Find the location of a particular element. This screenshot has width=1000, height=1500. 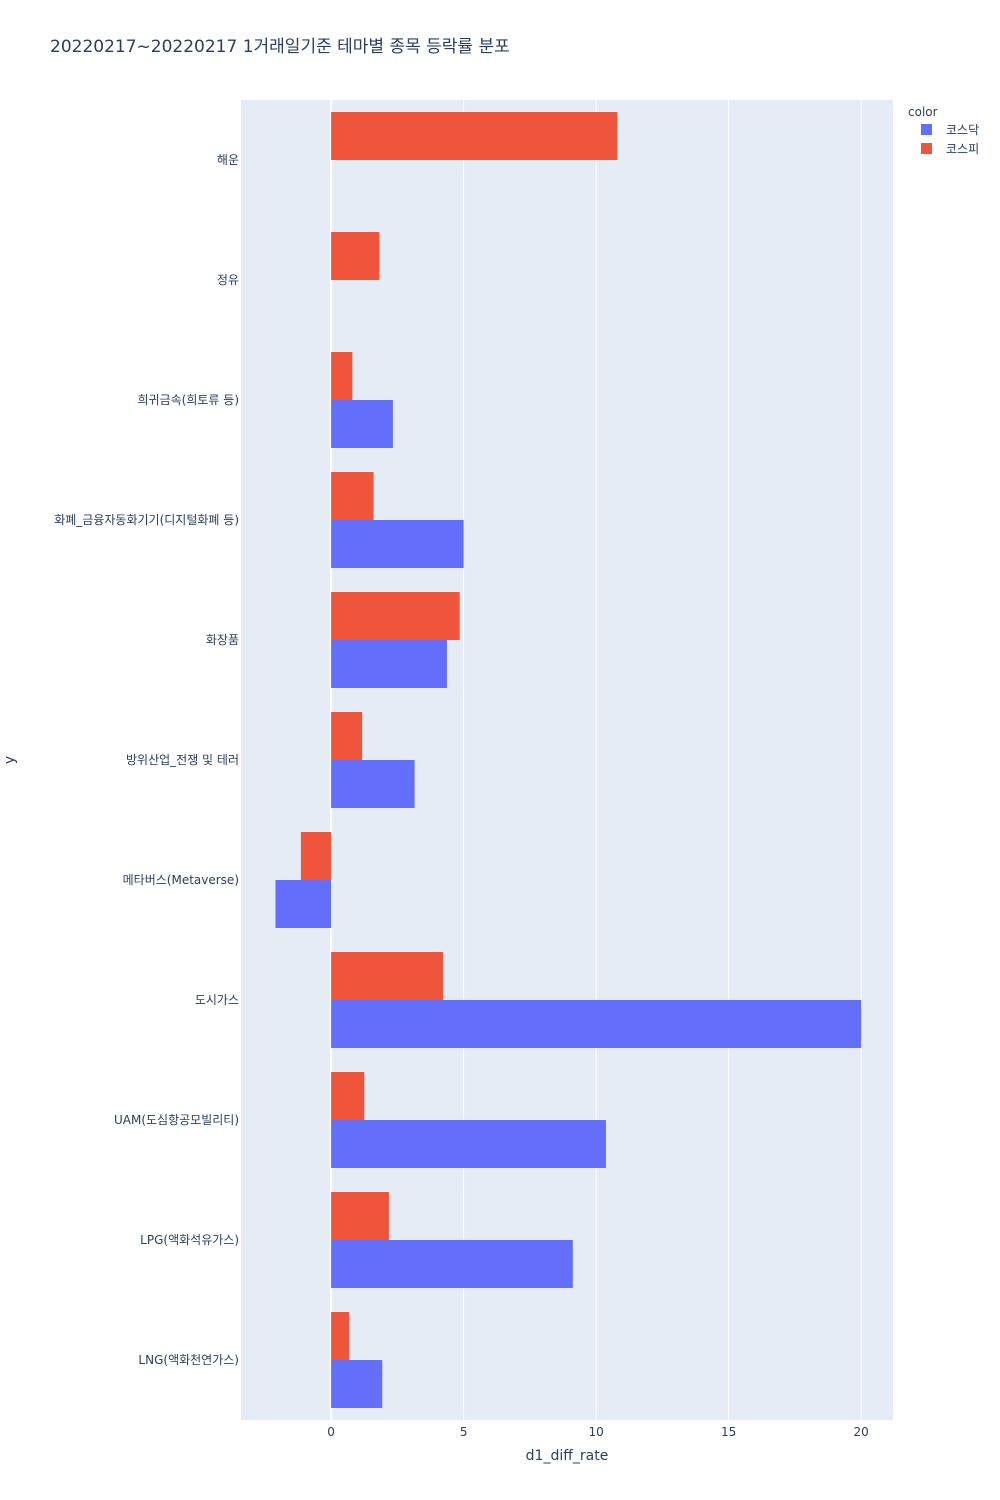

legend-item-label: 코스닥 is located at coordinates (962, 130).